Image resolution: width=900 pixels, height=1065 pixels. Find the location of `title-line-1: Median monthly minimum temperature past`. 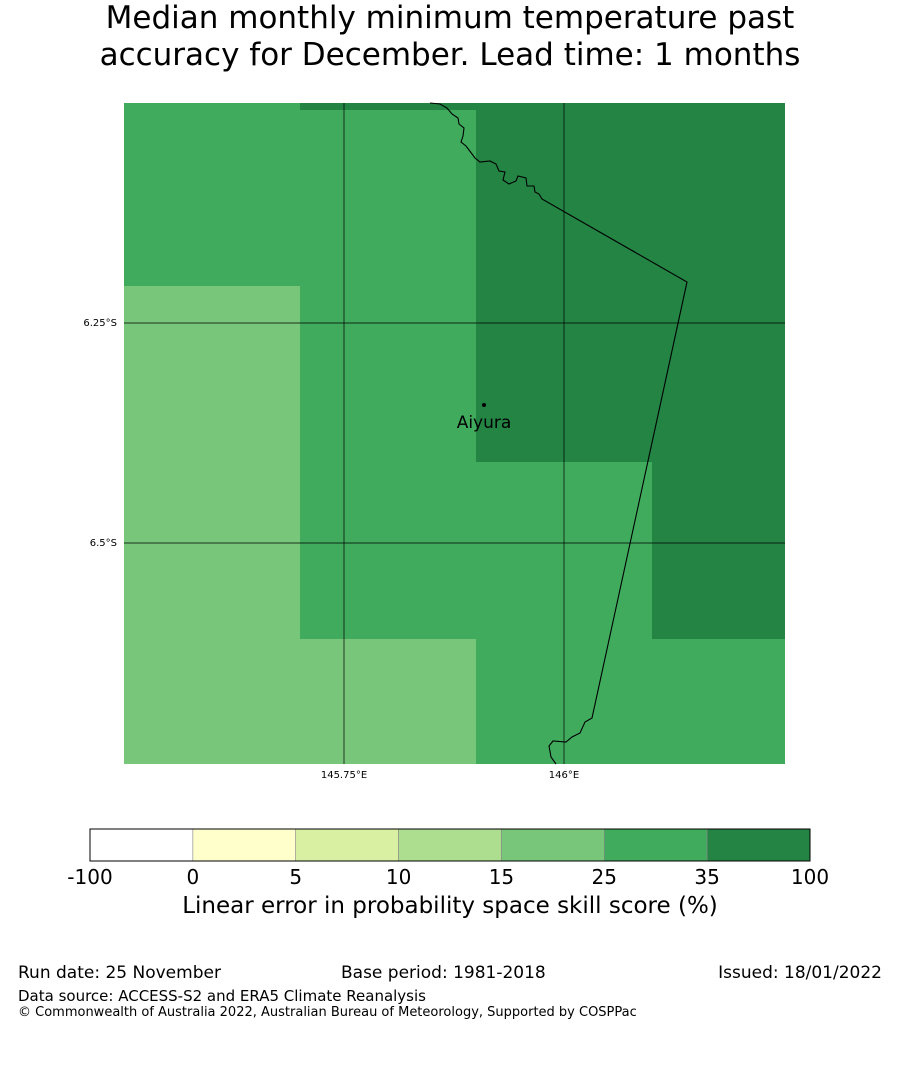

title-line-1: Median monthly minimum temperature past is located at coordinates (450, 18).